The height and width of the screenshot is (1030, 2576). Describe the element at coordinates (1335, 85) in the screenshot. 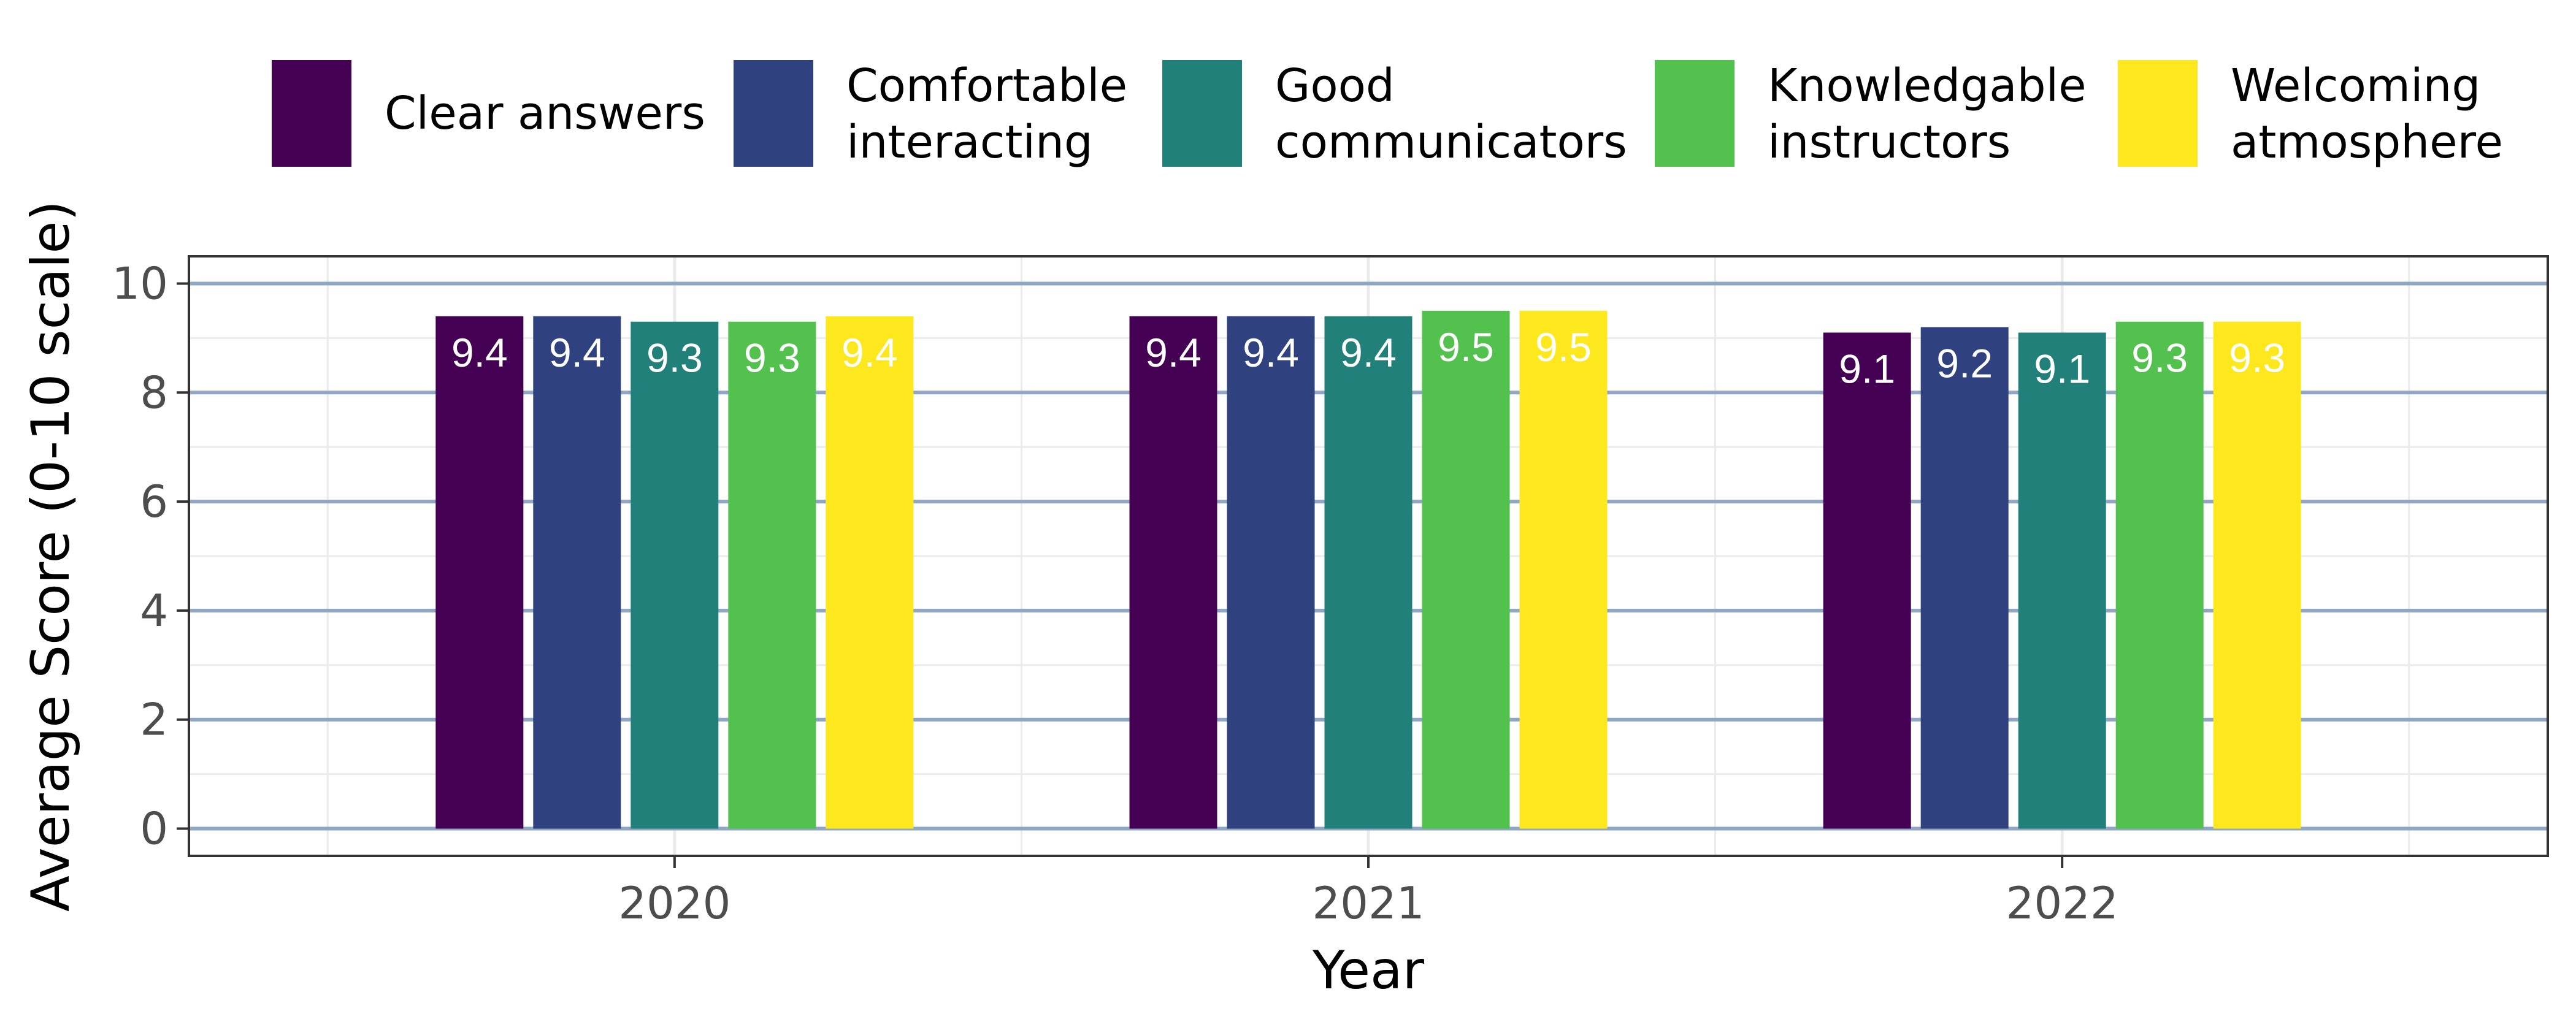

I see `legend-label: Good` at that location.